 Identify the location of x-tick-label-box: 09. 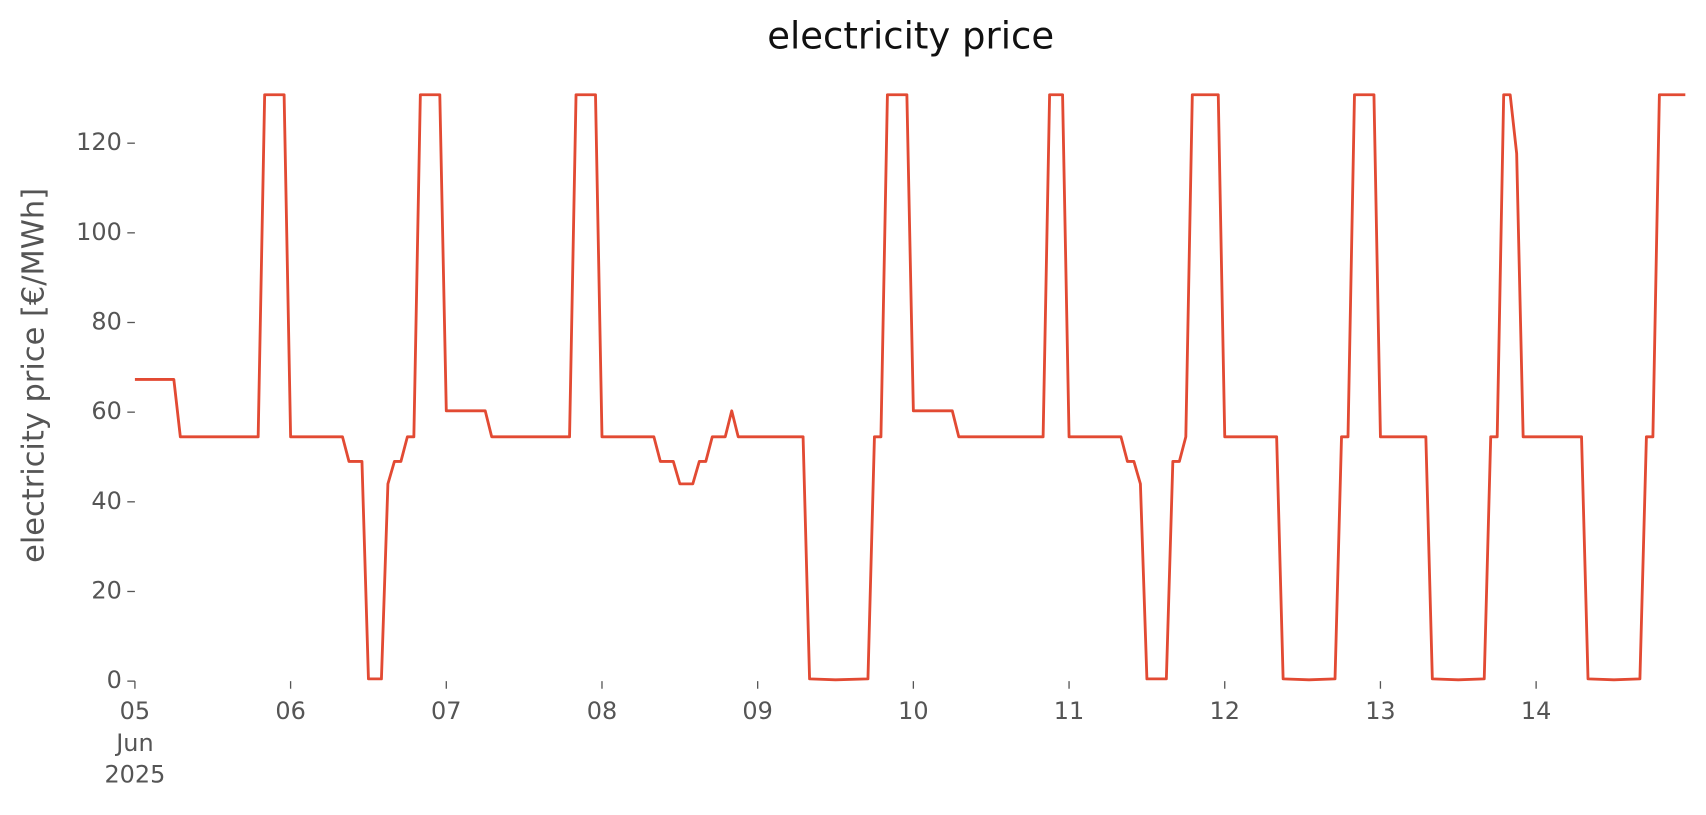
(757, 712).